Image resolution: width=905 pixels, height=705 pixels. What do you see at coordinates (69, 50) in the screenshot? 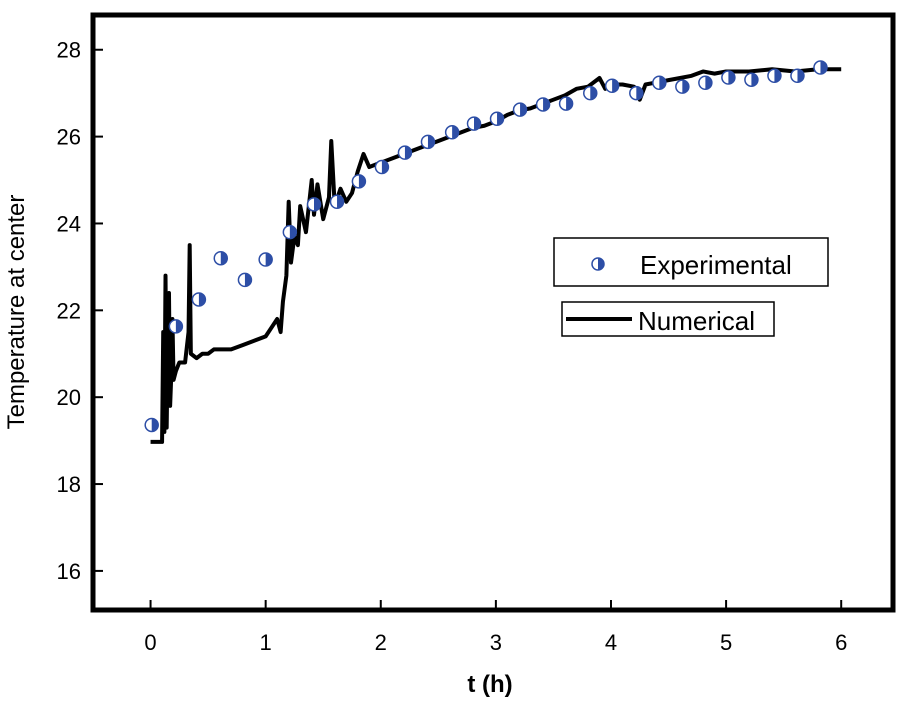
I see `y-tick-label: 28` at bounding box center [69, 50].